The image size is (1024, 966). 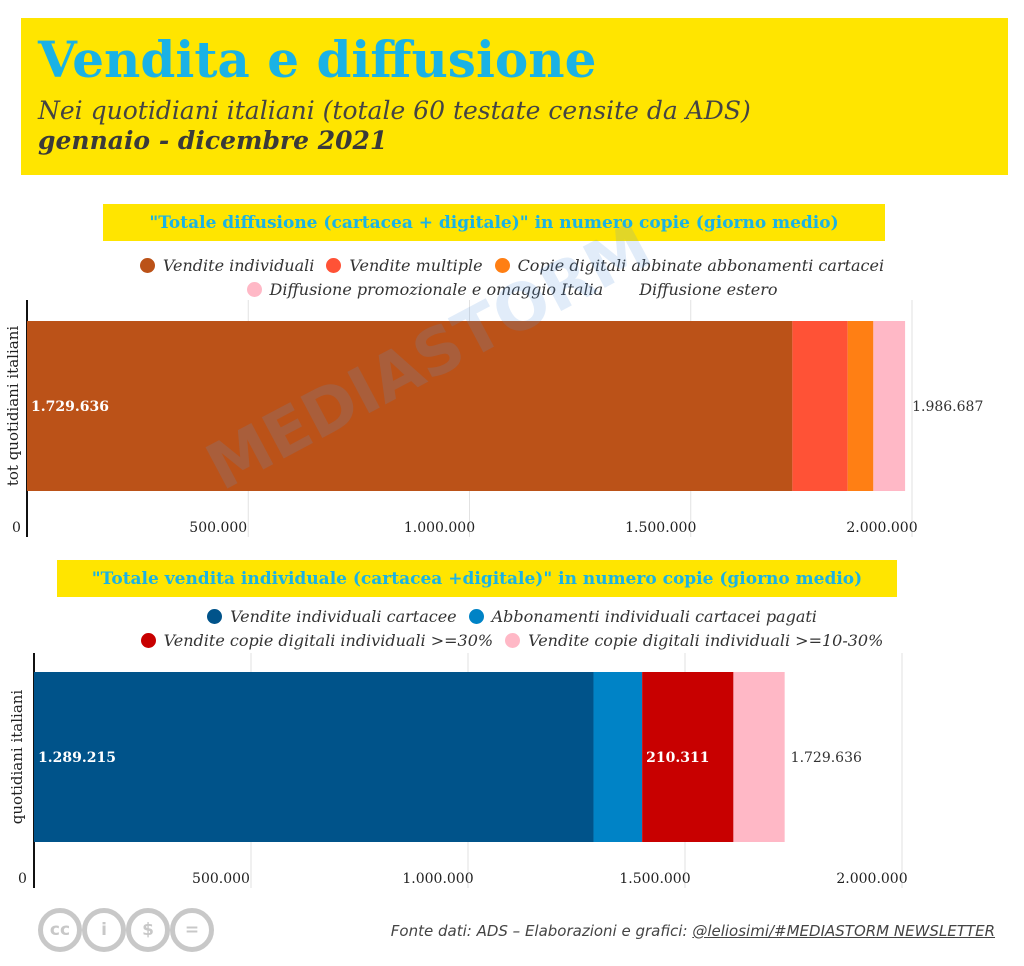 What do you see at coordinates (238, 265) in the screenshot?
I see `legend-label: Vendite individuali` at bounding box center [238, 265].